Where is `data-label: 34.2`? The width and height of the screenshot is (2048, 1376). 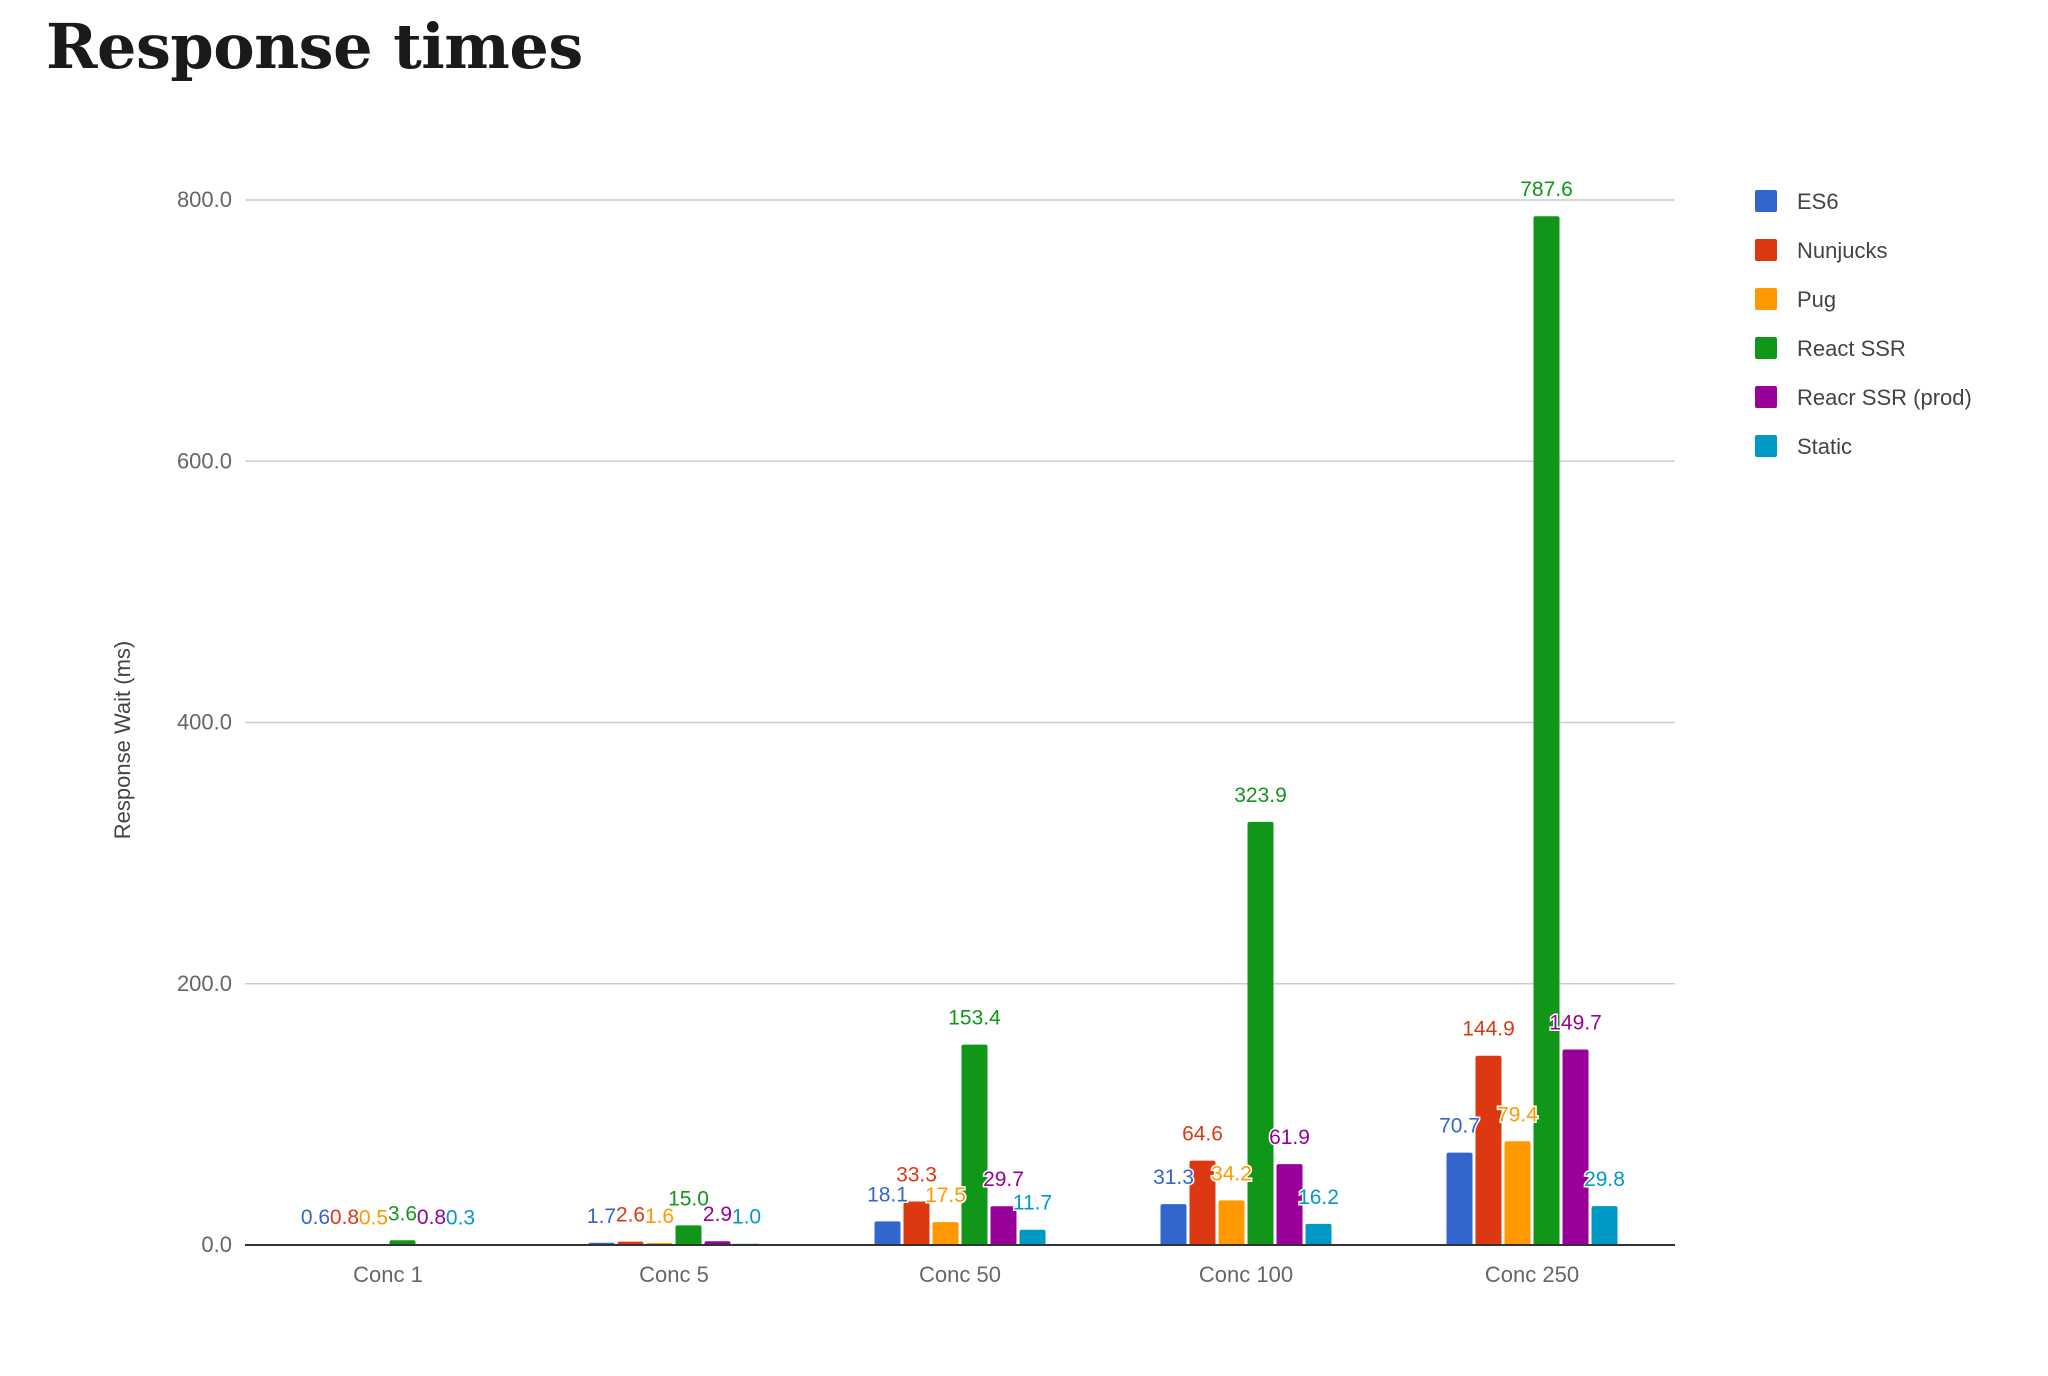
data-label: 34.2 is located at coordinates (1231, 1173).